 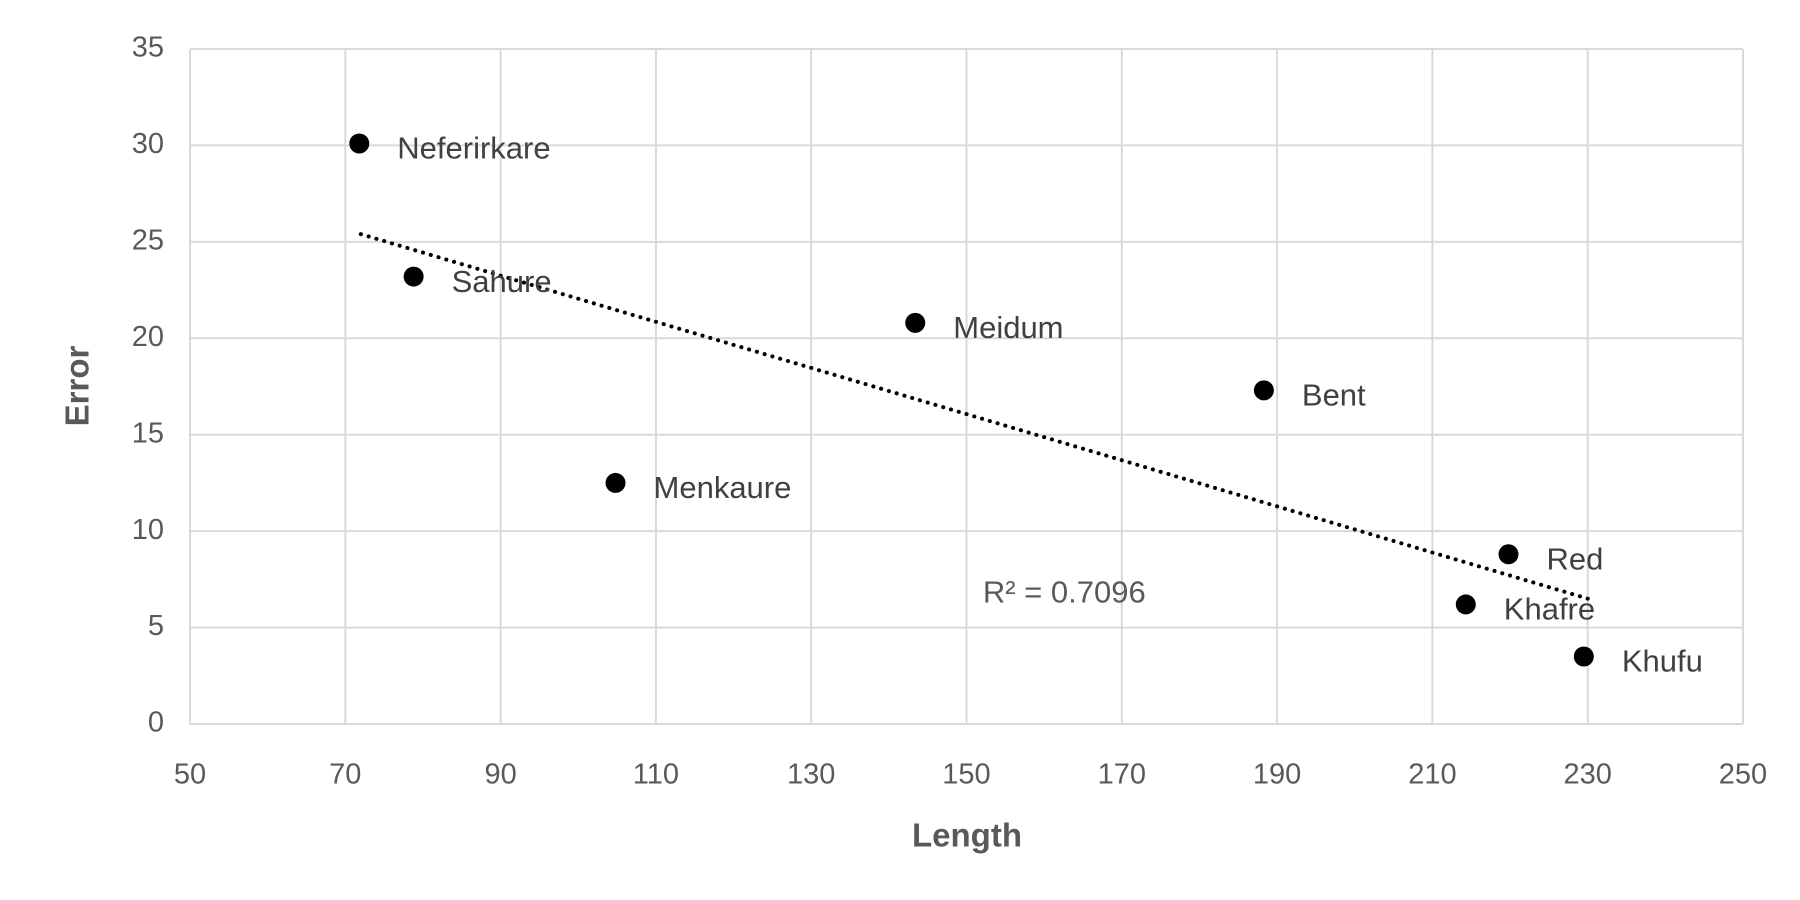 What do you see at coordinates (77, 385) in the screenshot?
I see `y-axis-title: Error` at bounding box center [77, 385].